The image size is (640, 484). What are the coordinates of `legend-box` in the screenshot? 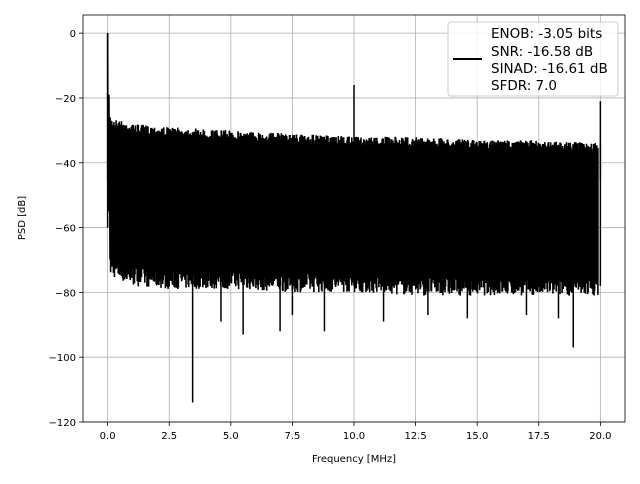 It's located at (533, 59).